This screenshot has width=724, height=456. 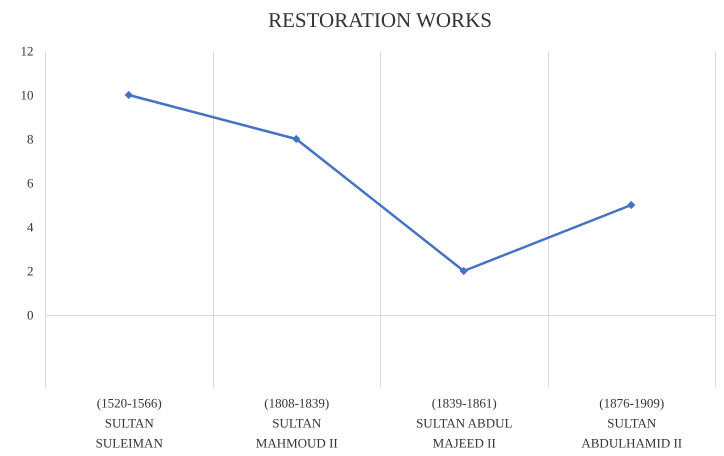 I want to click on x-tick-label: (1520-1566) SULTAN SULEIMAN, so click(x=130, y=423).